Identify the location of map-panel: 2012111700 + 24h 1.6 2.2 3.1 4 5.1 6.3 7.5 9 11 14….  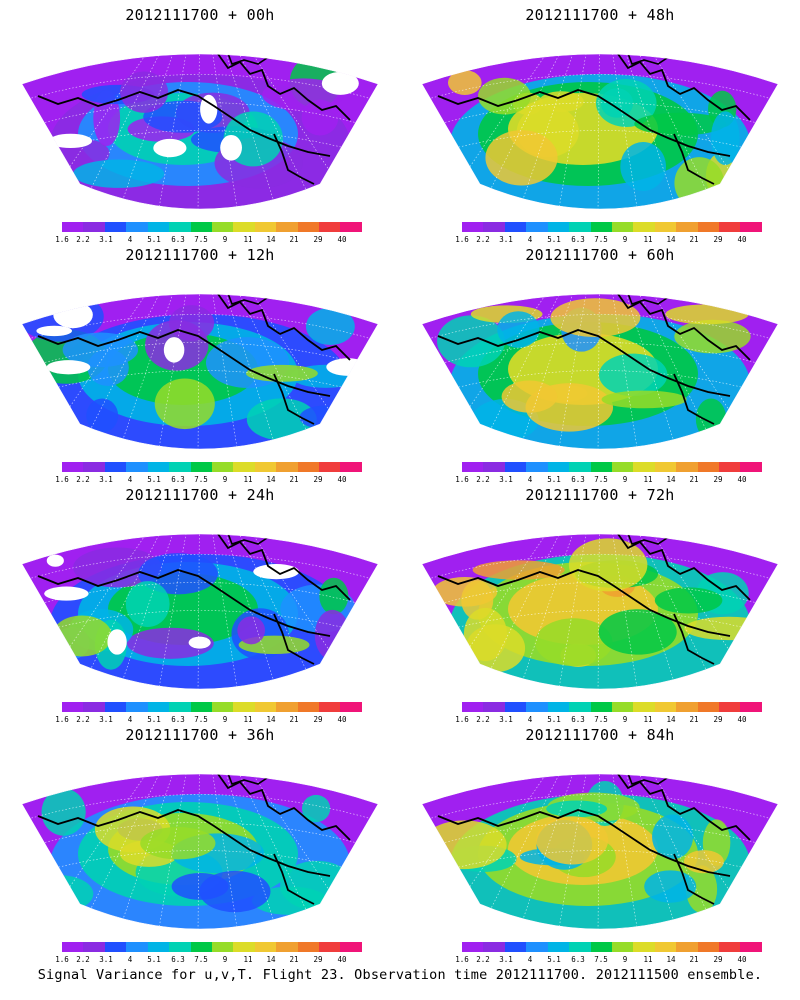
(200, 602).